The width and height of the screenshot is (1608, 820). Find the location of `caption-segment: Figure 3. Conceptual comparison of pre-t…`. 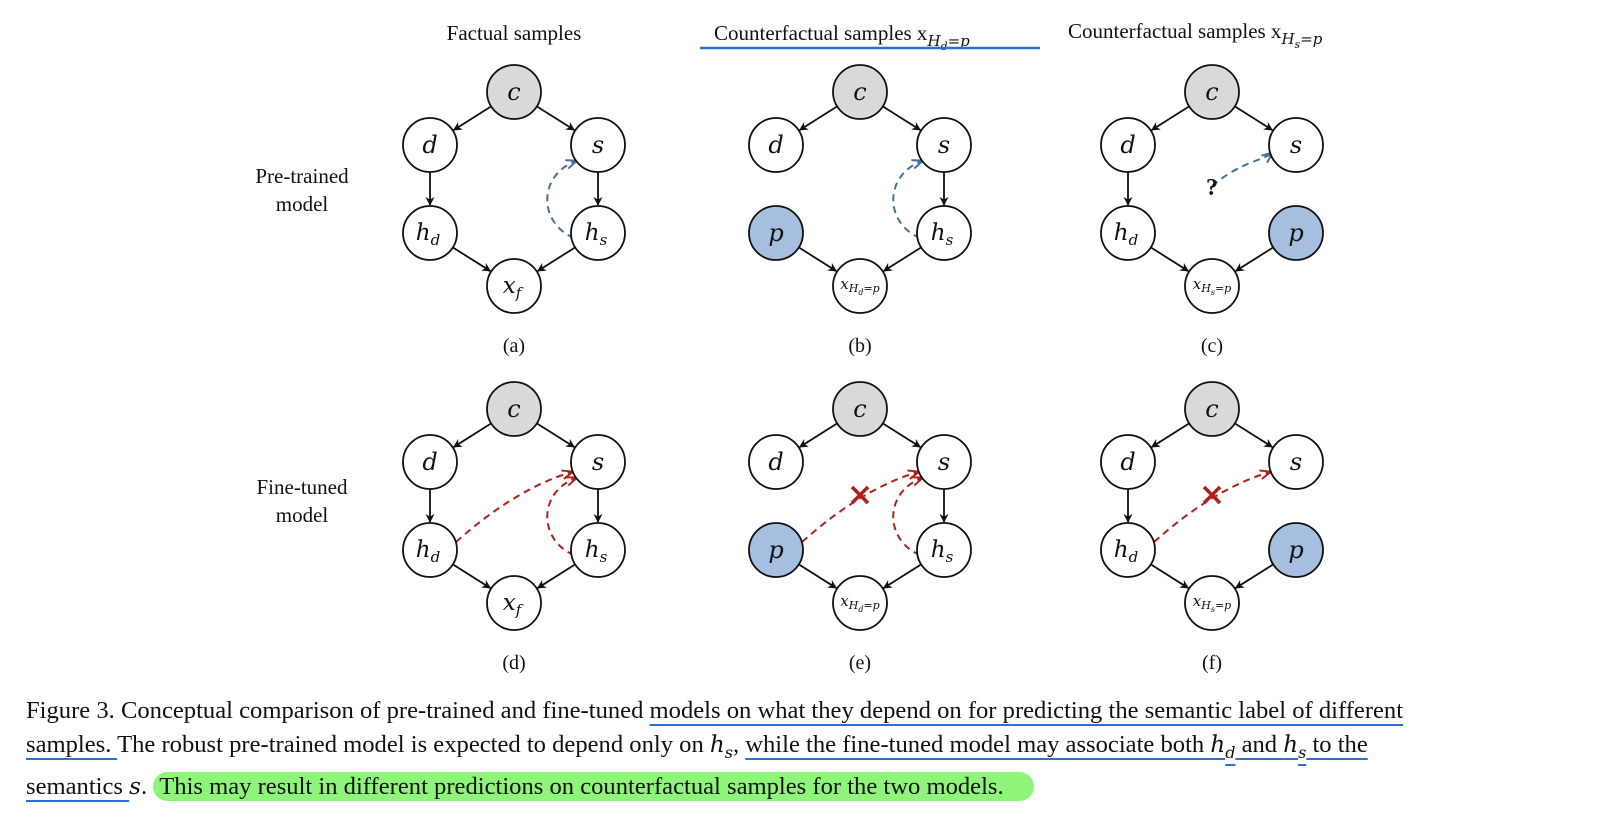

caption-segment: Figure 3. Conceptual comparison of pre-t… is located at coordinates (338, 710).